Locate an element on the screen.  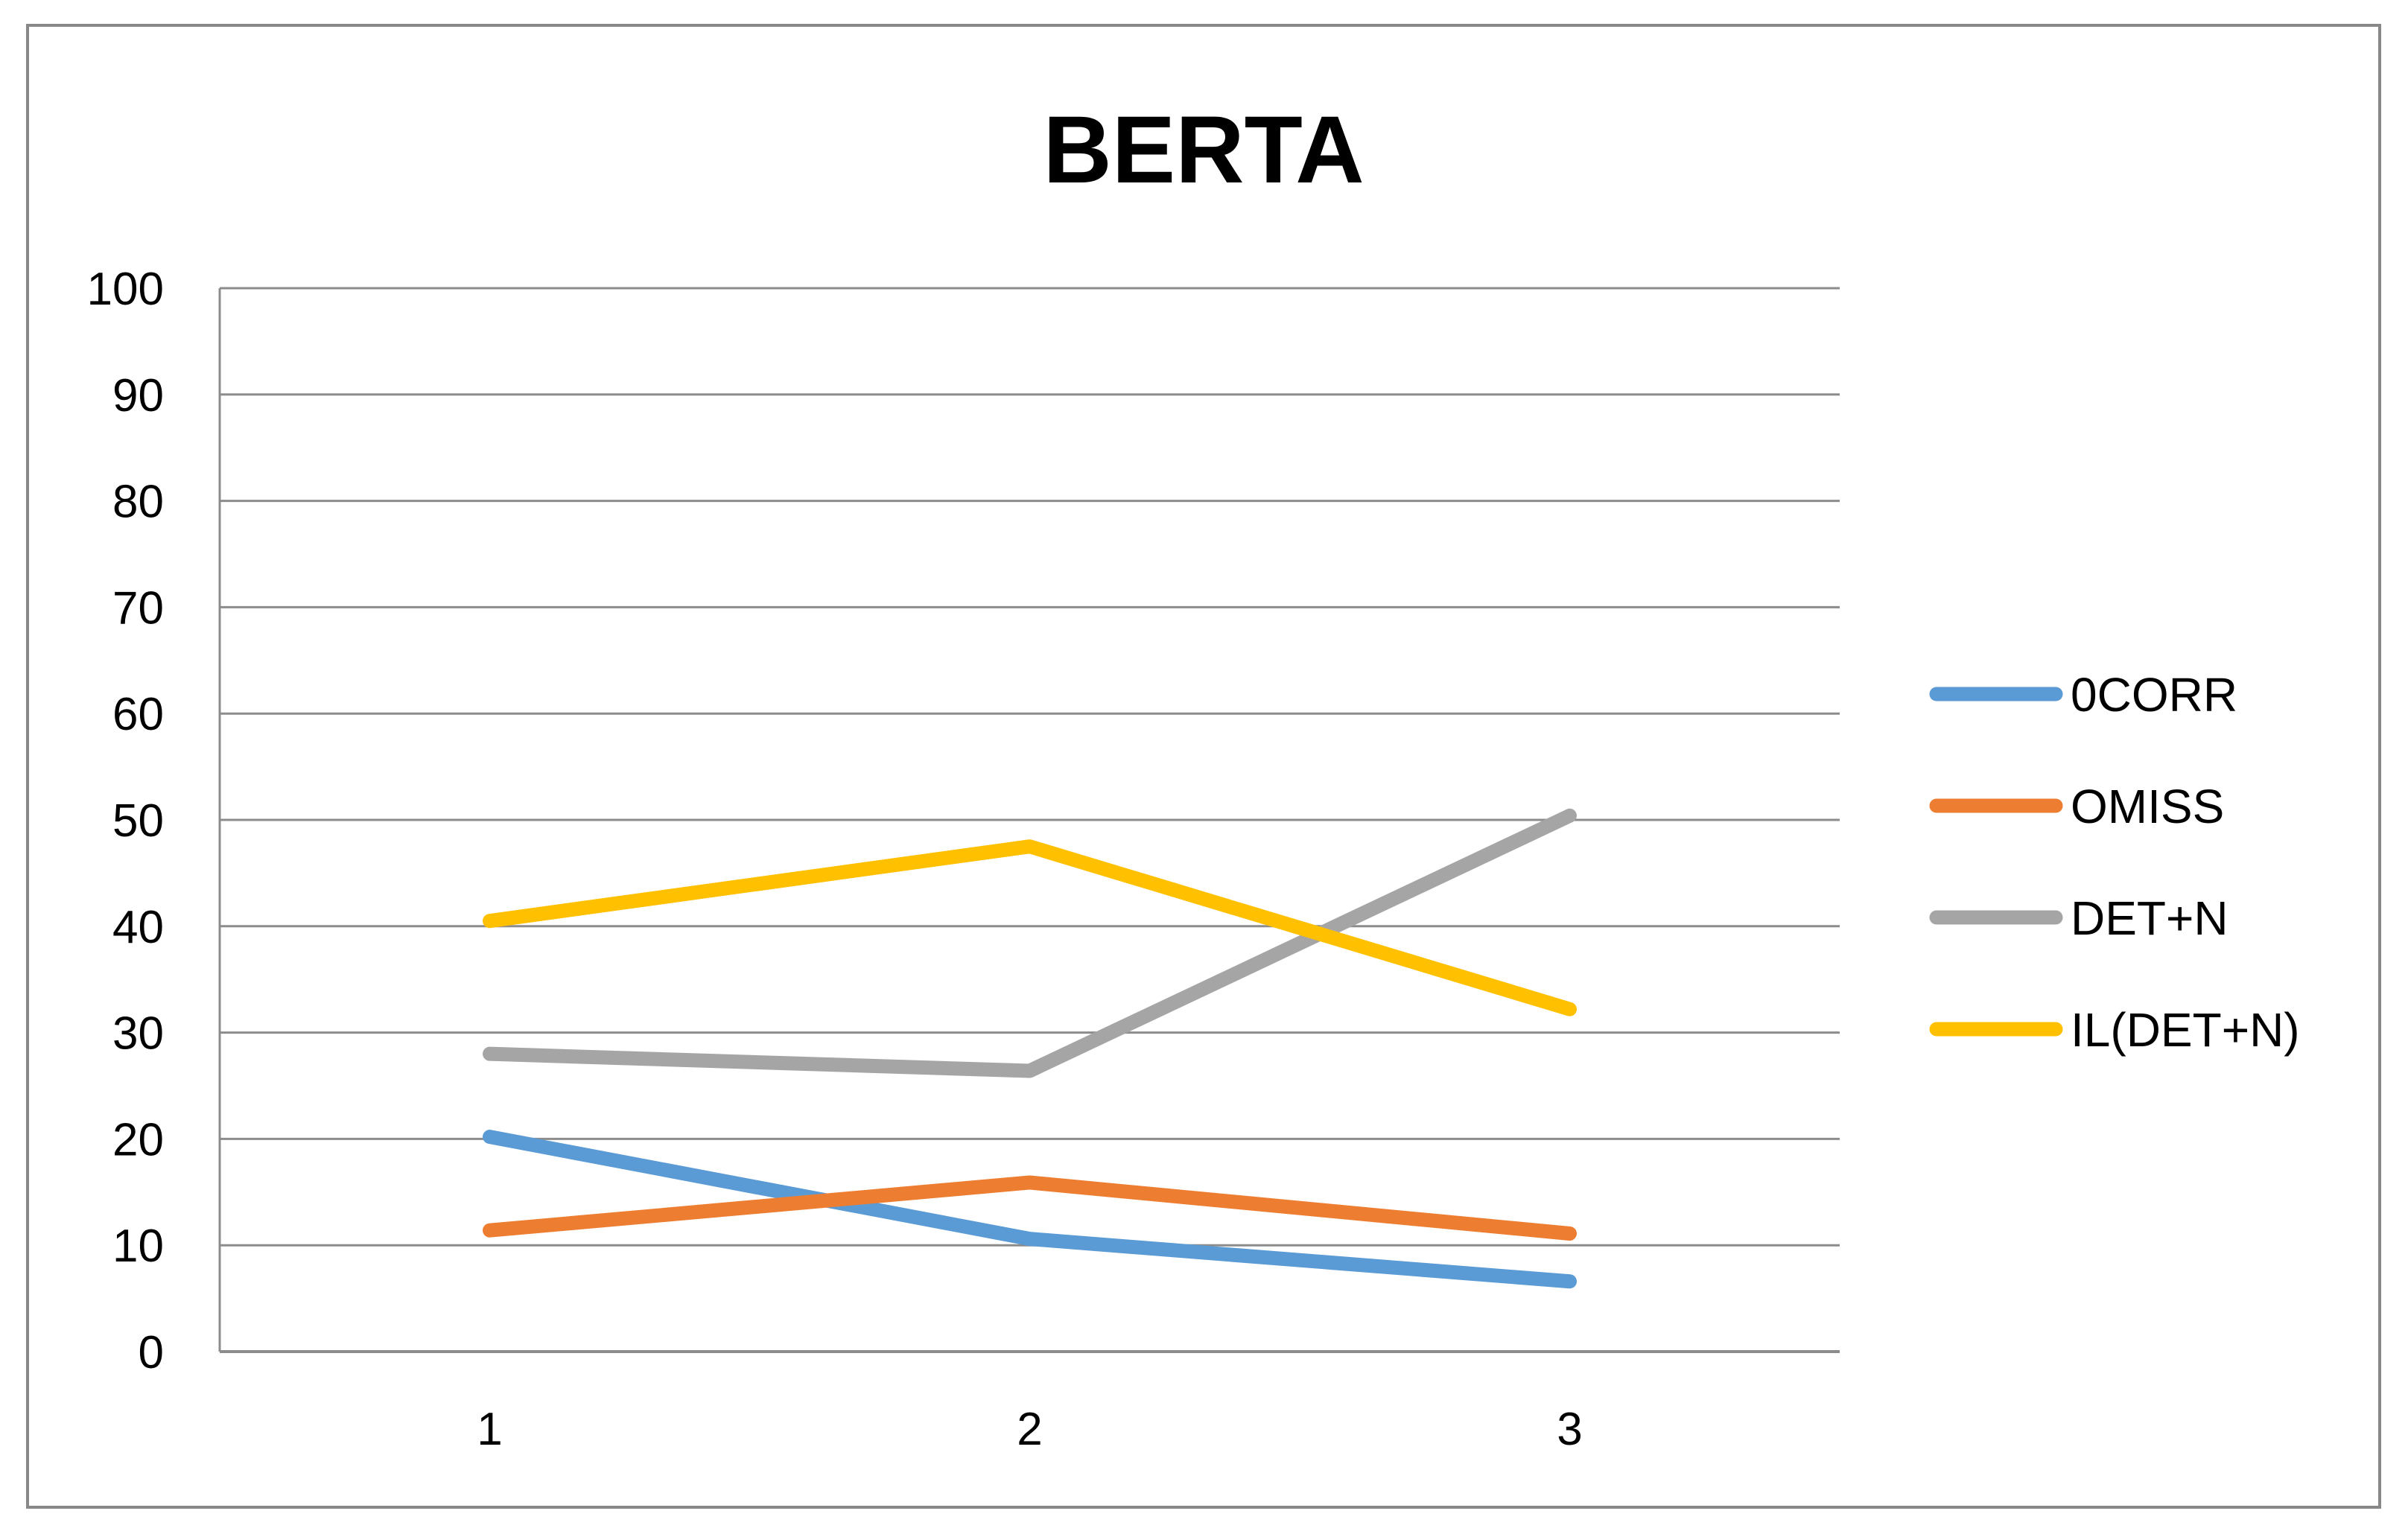
series-line-det-n is located at coordinates (1030, 943).